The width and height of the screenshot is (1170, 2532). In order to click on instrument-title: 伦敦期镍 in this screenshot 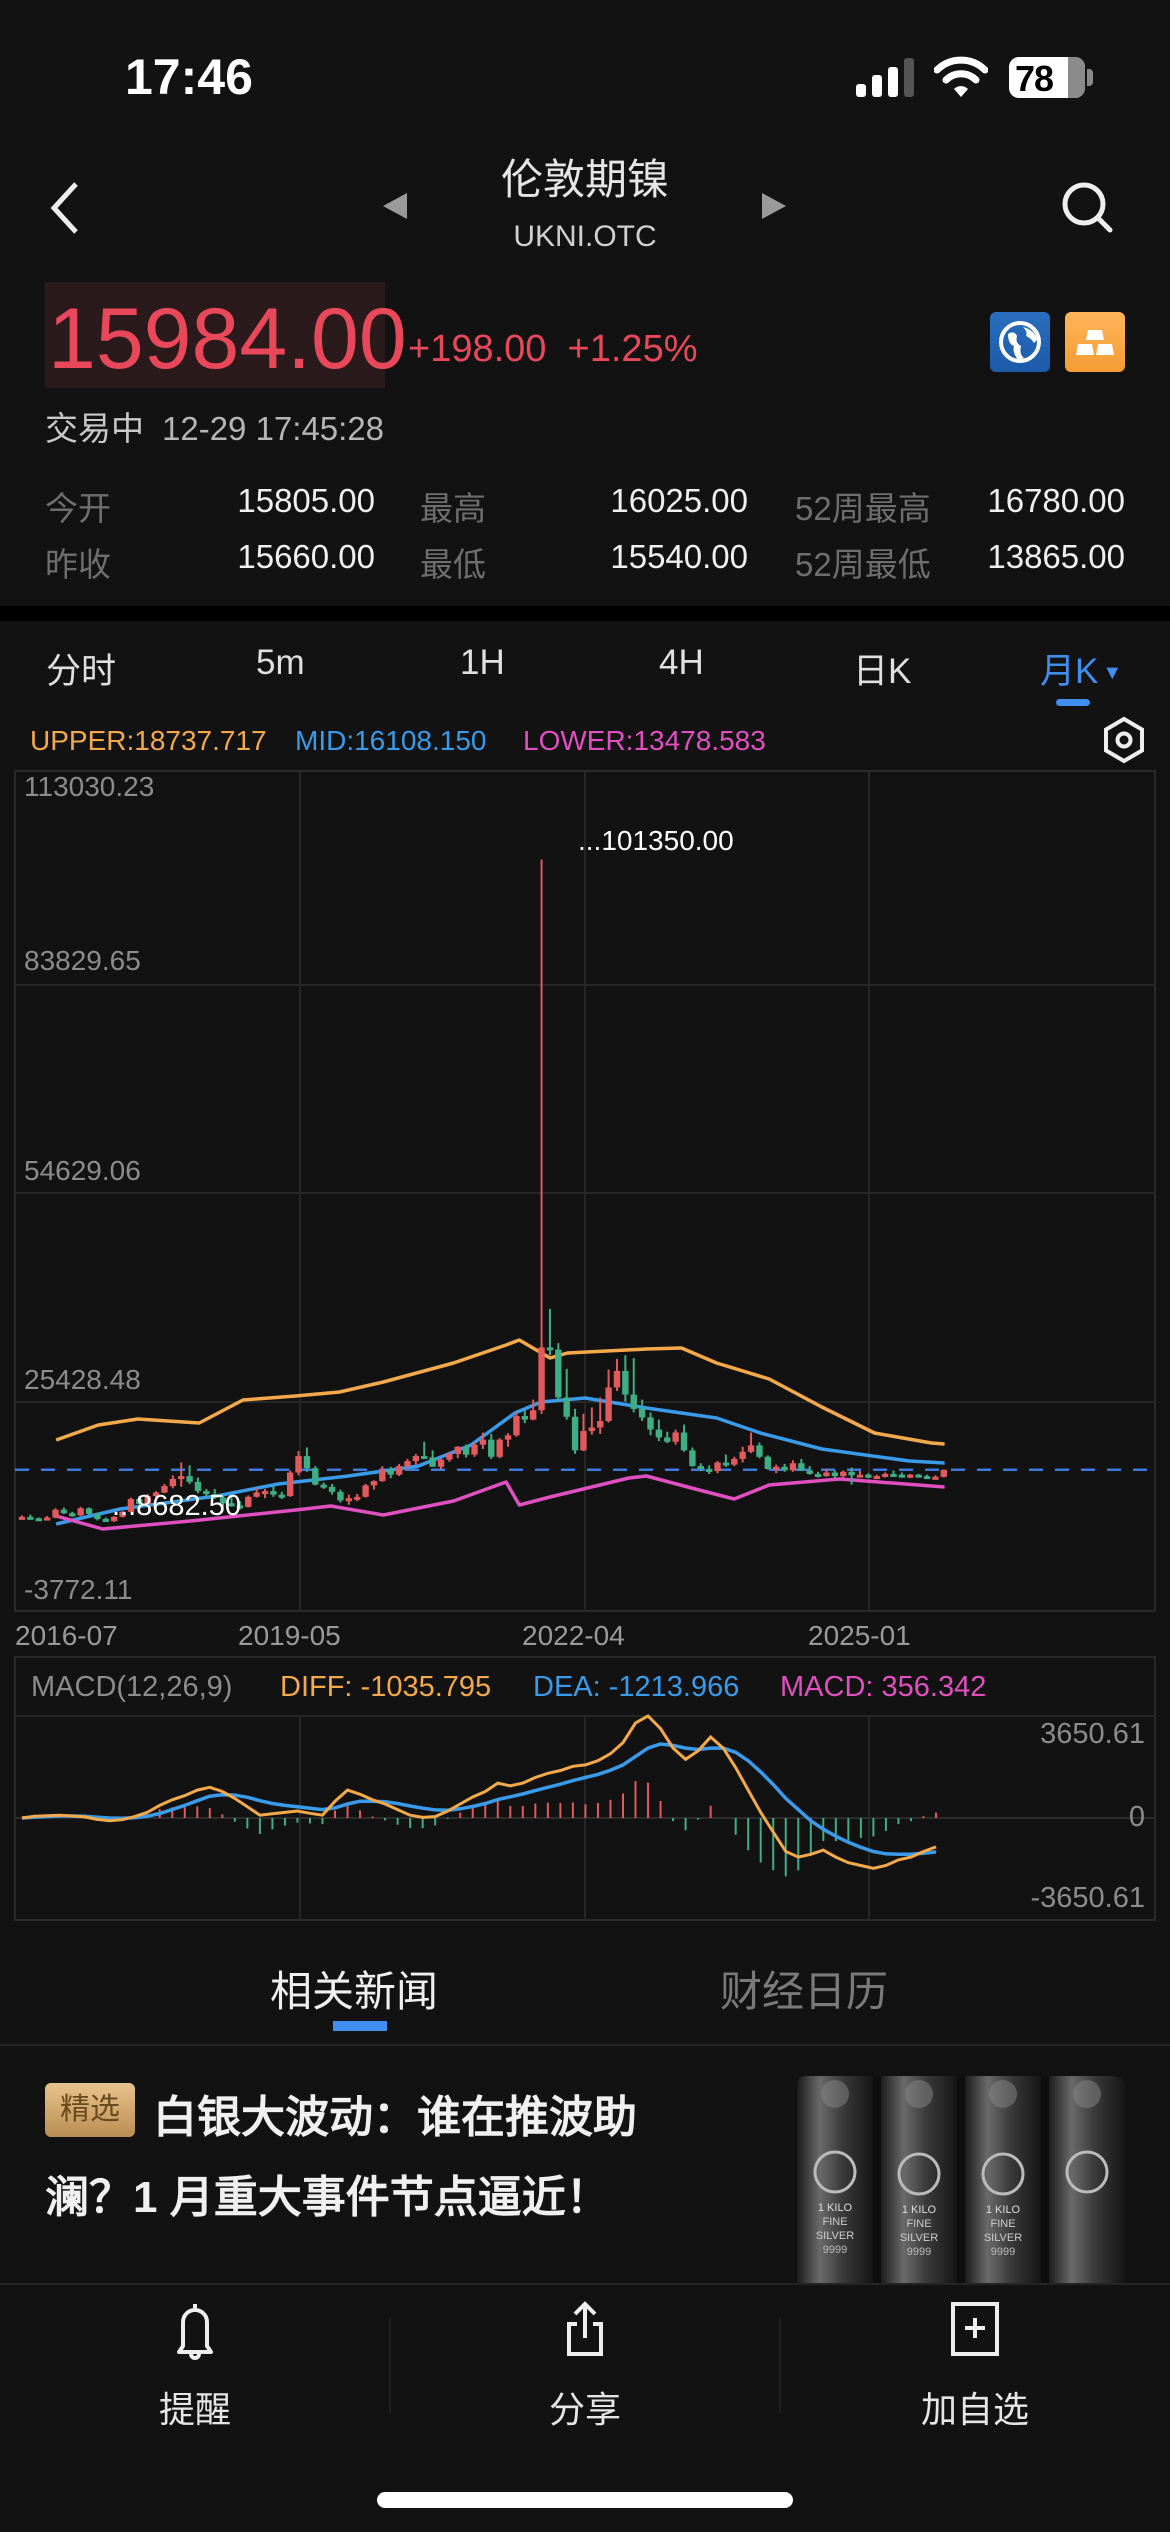, I will do `click(584, 179)`.